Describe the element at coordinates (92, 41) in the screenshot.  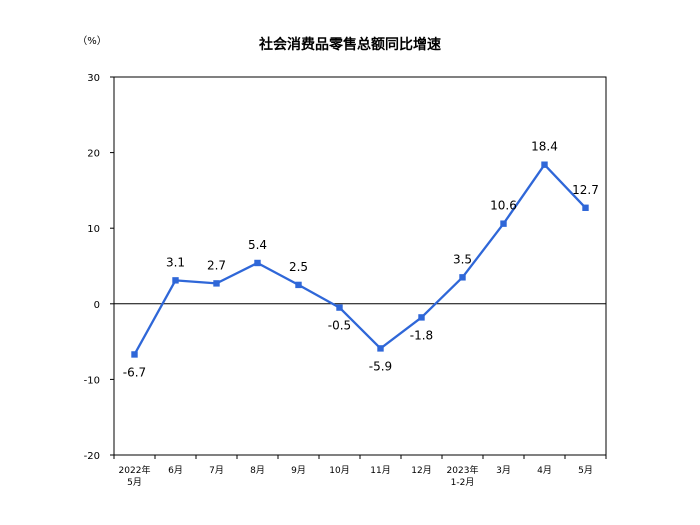
I see `y-axis-unit: （%）` at that location.